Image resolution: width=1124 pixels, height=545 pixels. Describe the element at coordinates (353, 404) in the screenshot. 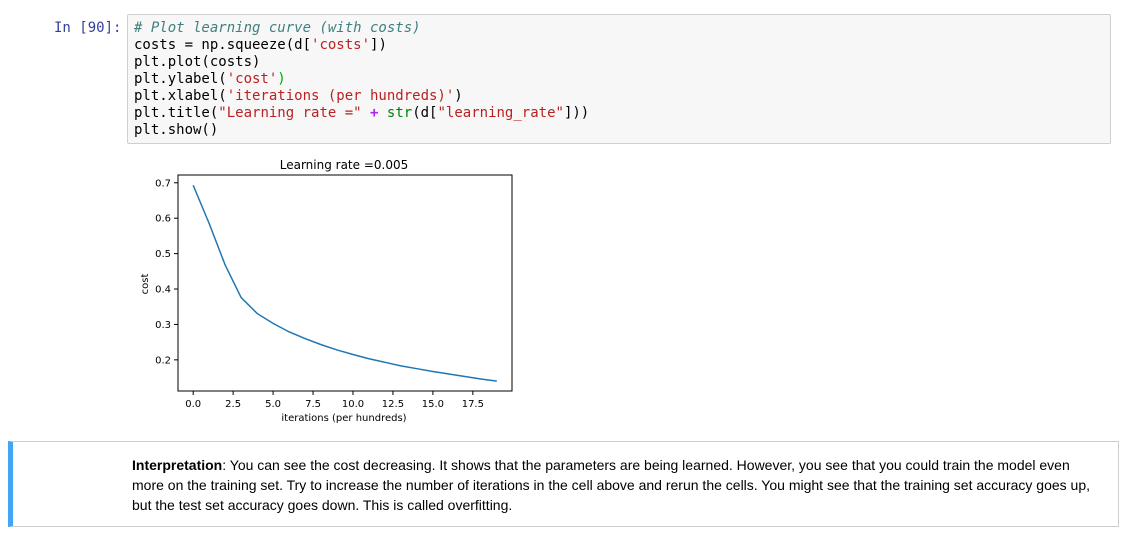

I see `x-tick-label: 10.0` at that location.